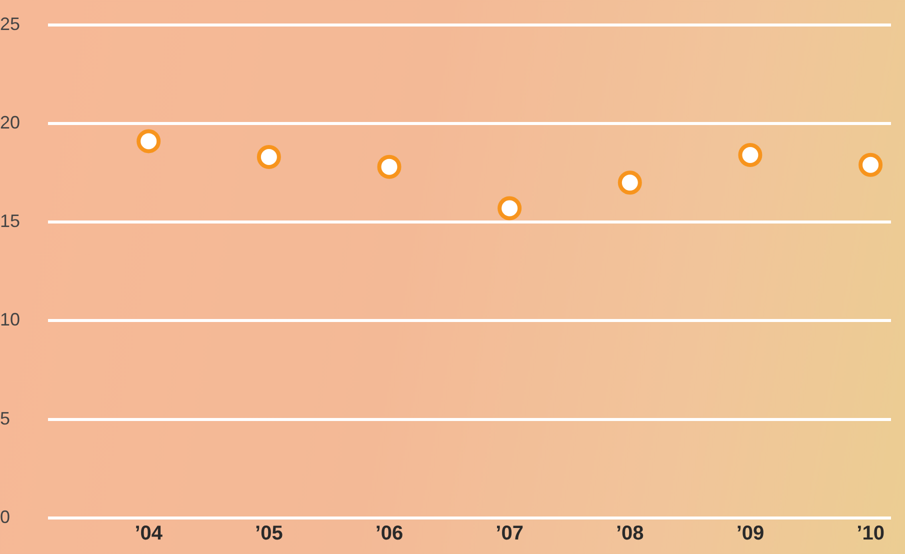  What do you see at coordinates (5, 516) in the screenshot?
I see `y-tick-label: 0` at bounding box center [5, 516].